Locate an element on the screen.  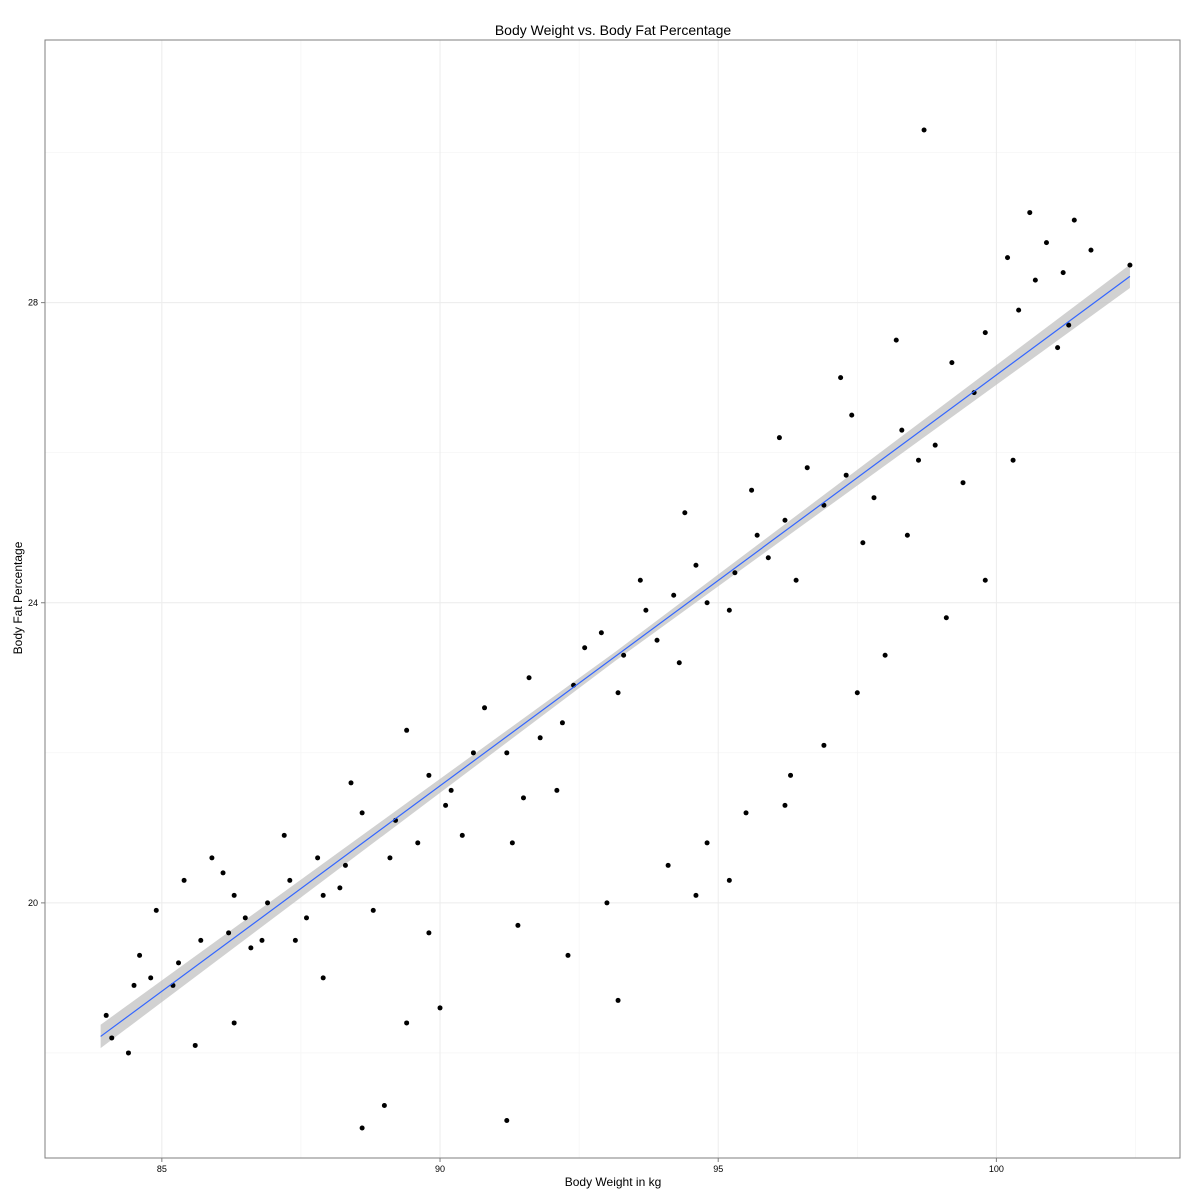
chart-title: Body Weight vs. Body Fat Percentage is located at coordinates (613, 30).